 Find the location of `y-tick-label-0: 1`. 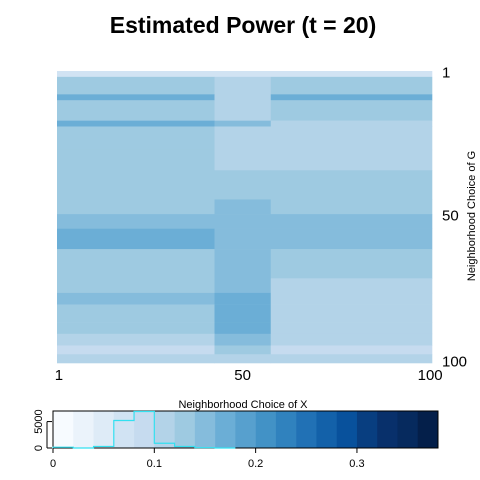

y-tick-label-0: 1 is located at coordinates (446, 72).